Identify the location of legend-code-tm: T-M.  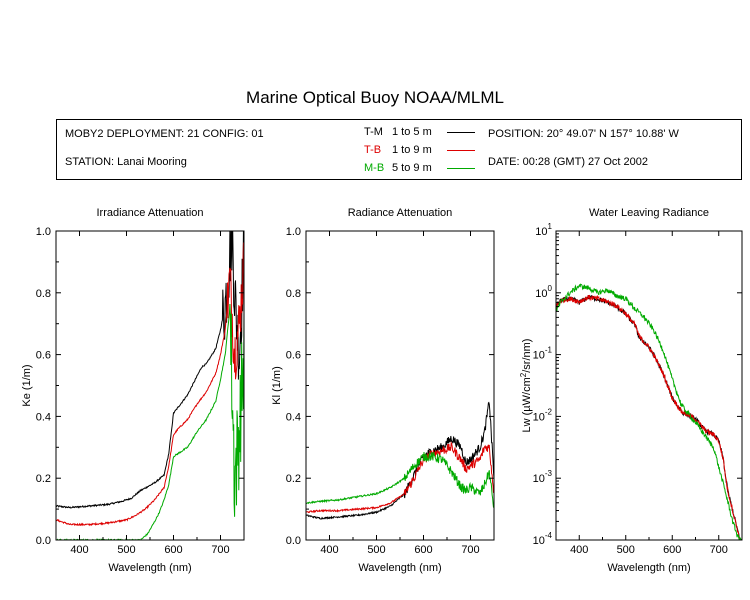
(373, 132).